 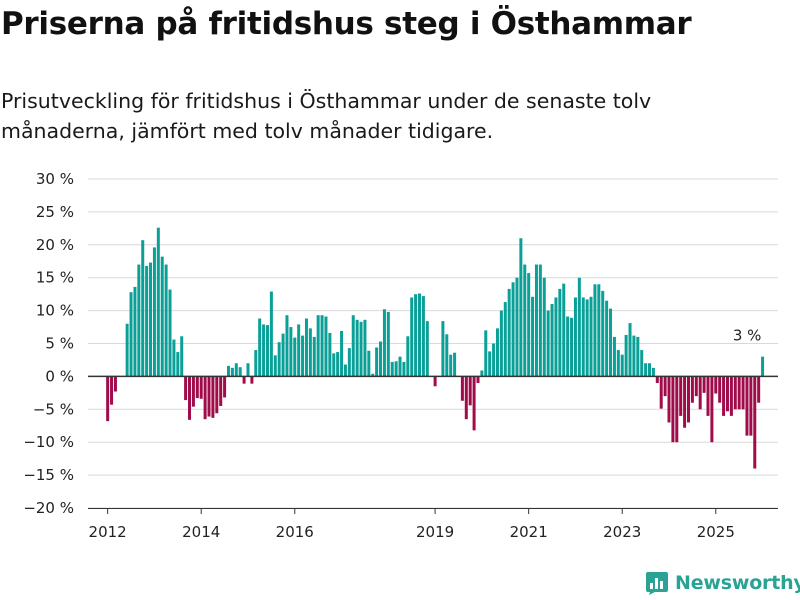 What do you see at coordinates (59, 376) in the screenshot?
I see `y-tick-label: 0 %` at bounding box center [59, 376].